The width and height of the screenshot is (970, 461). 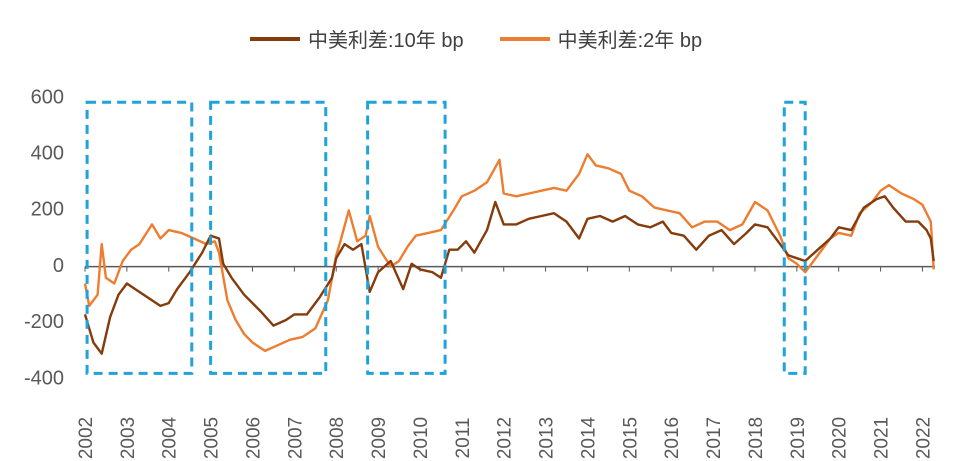 What do you see at coordinates (798, 438) in the screenshot?
I see `x-tick-label: 2019` at bounding box center [798, 438].